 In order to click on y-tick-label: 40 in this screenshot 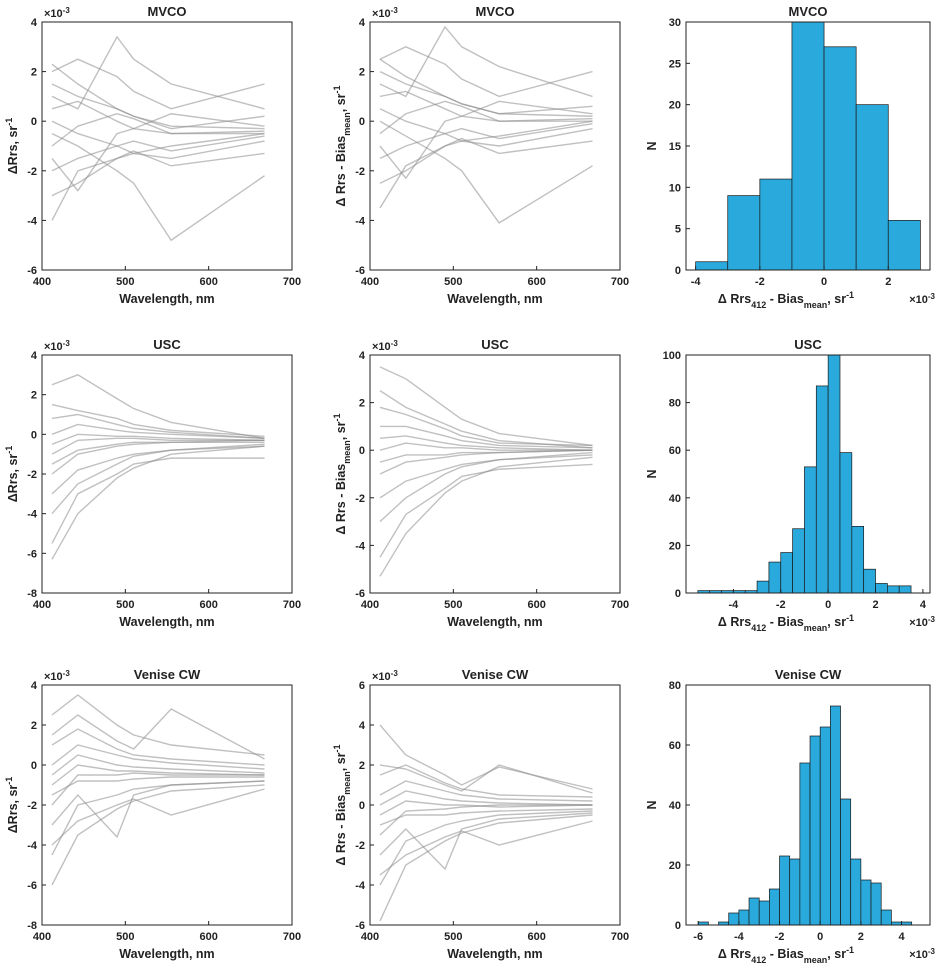, I will do `click(675, 499)`.